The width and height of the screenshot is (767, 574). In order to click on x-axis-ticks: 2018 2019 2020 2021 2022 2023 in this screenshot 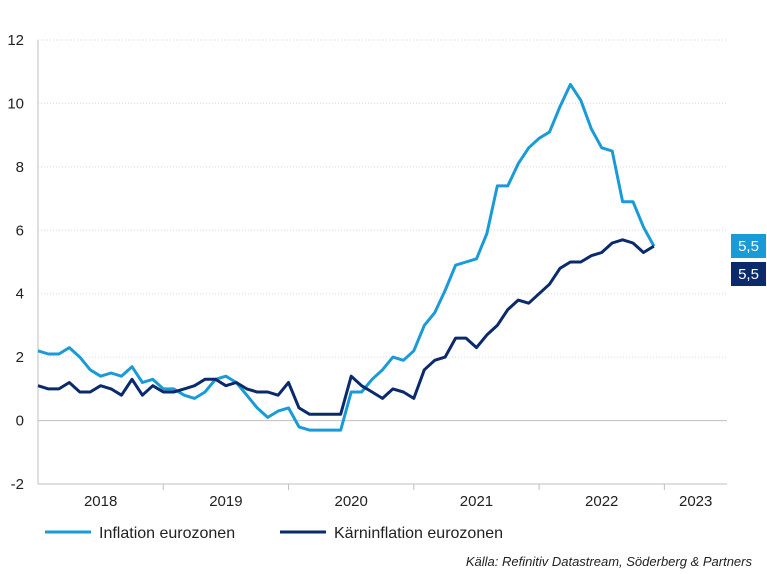, I will do `click(398, 497)`.